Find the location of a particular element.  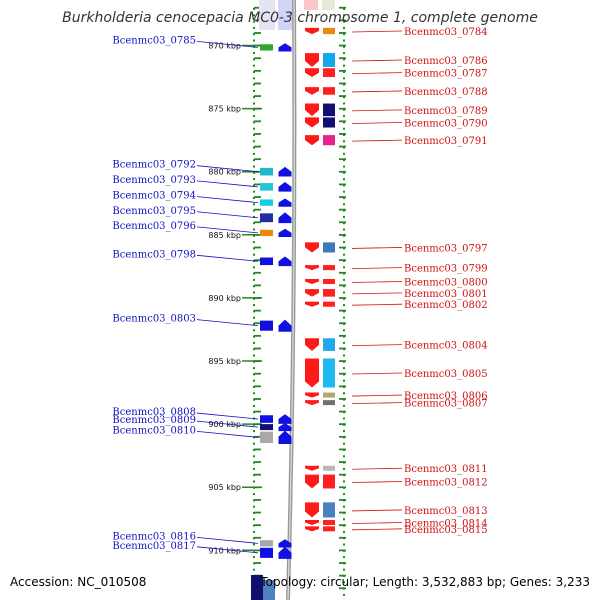

gene-label-right: Bcenmc03_0805 is located at coordinates (446, 374).